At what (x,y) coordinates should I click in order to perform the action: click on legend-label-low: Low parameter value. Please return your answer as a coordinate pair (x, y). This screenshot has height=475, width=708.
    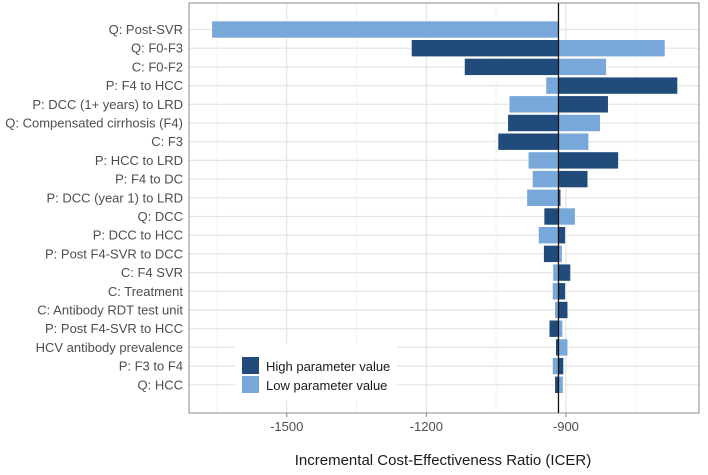
    Looking at the image, I should click on (326, 385).